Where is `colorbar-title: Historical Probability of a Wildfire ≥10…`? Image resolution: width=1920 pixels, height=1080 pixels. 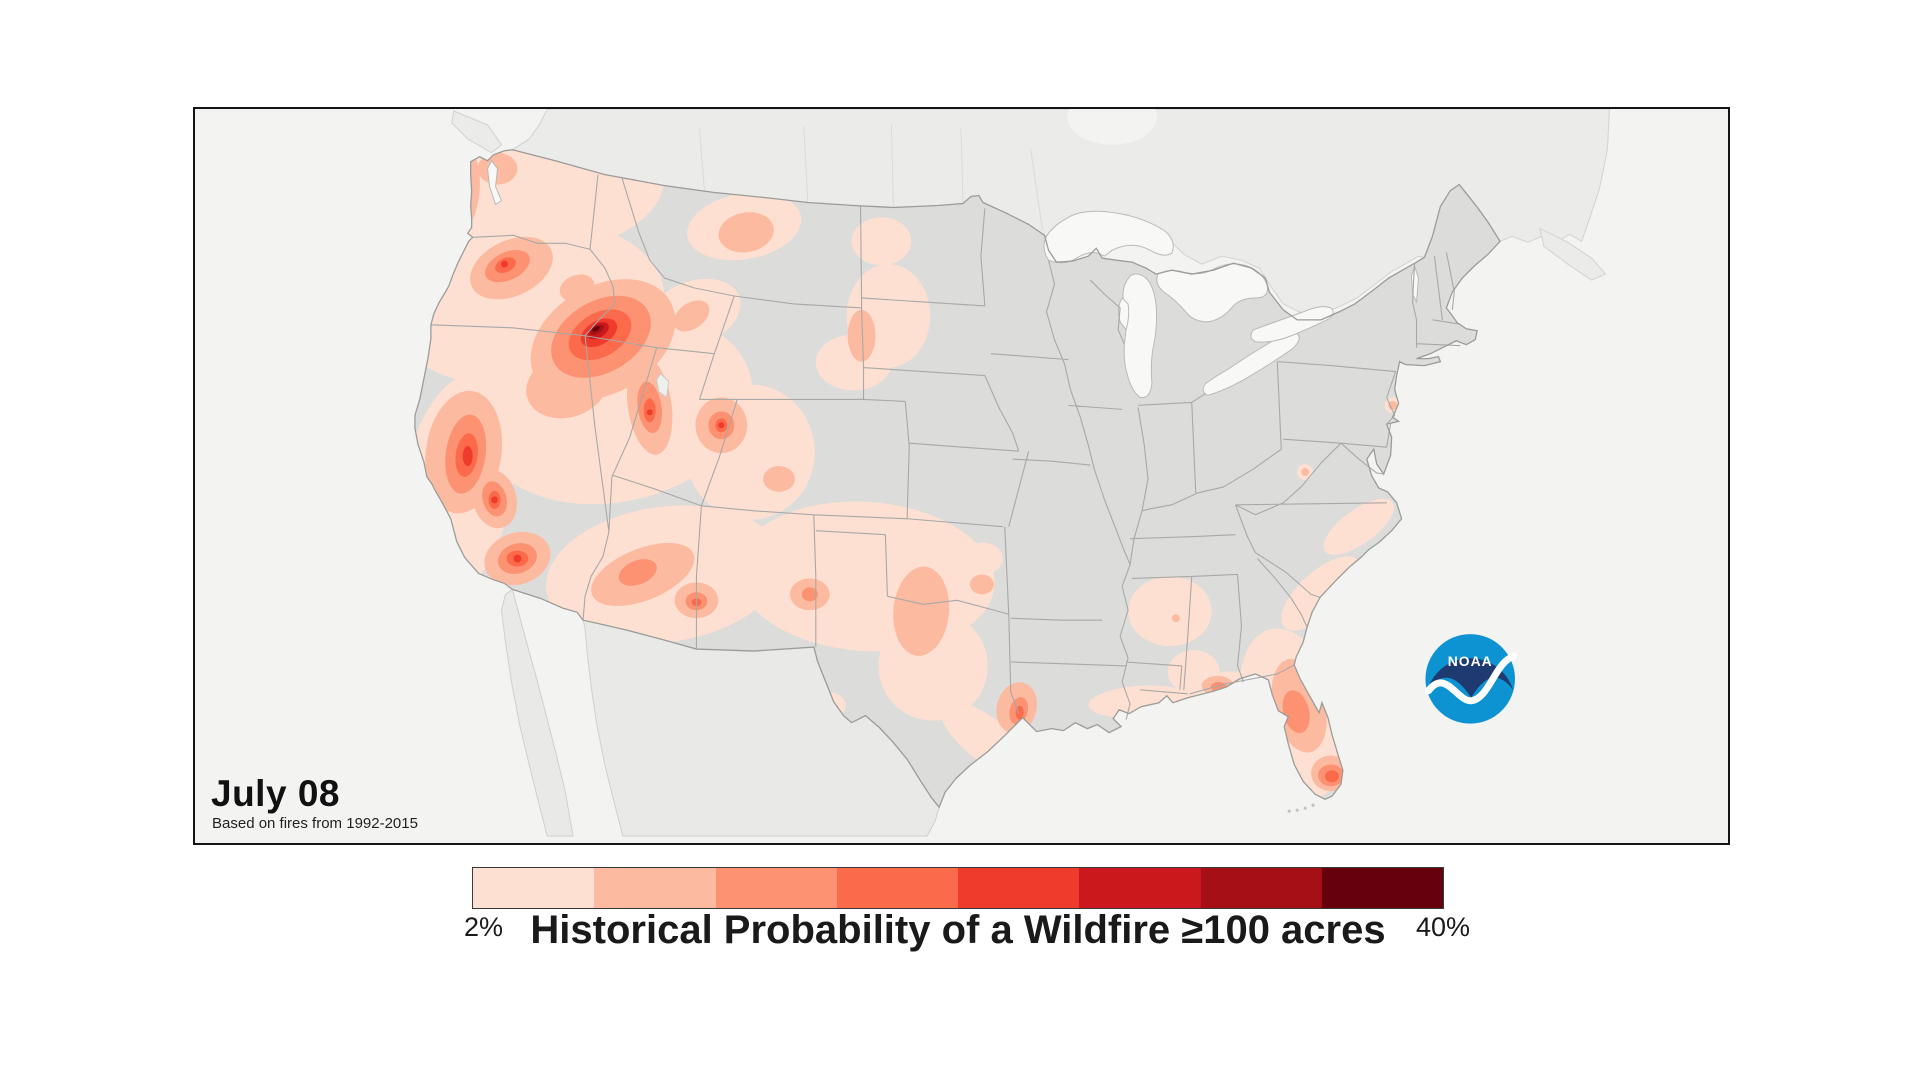
colorbar-title: Historical Probability of a Wildfire ≥10… is located at coordinates (958, 930).